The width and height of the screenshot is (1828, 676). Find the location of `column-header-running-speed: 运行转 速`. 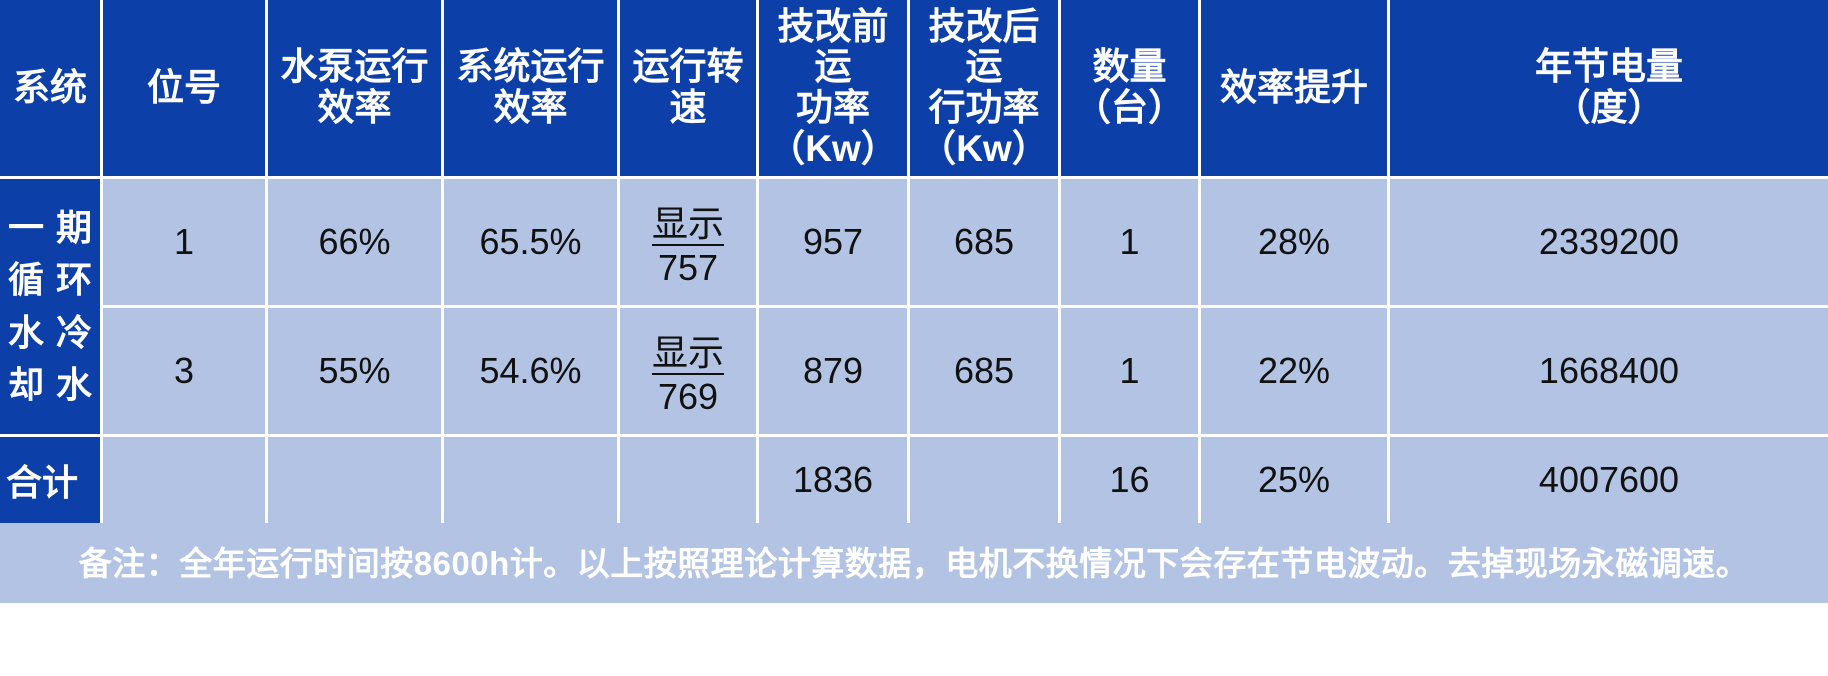

column-header-running-speed: 运行转 速 is located at coordinates (689, 89).